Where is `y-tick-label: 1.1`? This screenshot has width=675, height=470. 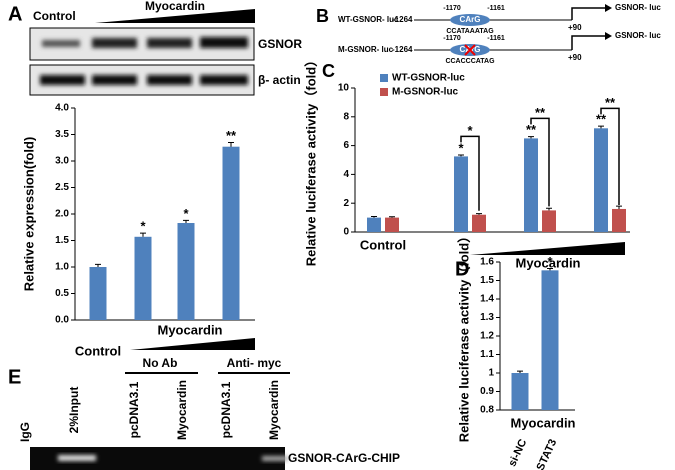 y-tick-label: 1.1 is located at coordinates (487, 354).